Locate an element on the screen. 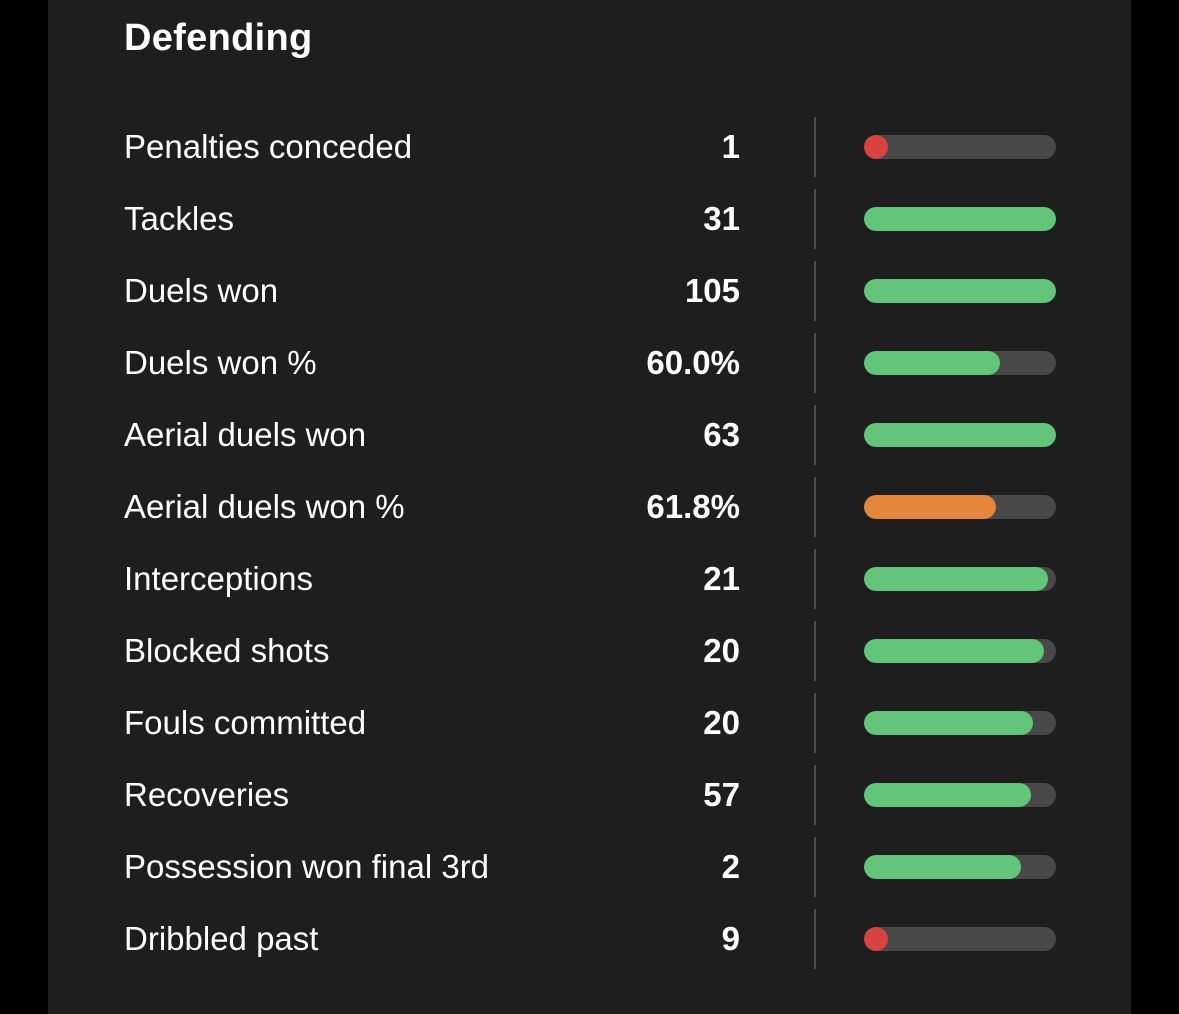 This screenshot has height=1014, width=1179. stat-row: Fouls committed 20 is located at coordinates (589, 723).